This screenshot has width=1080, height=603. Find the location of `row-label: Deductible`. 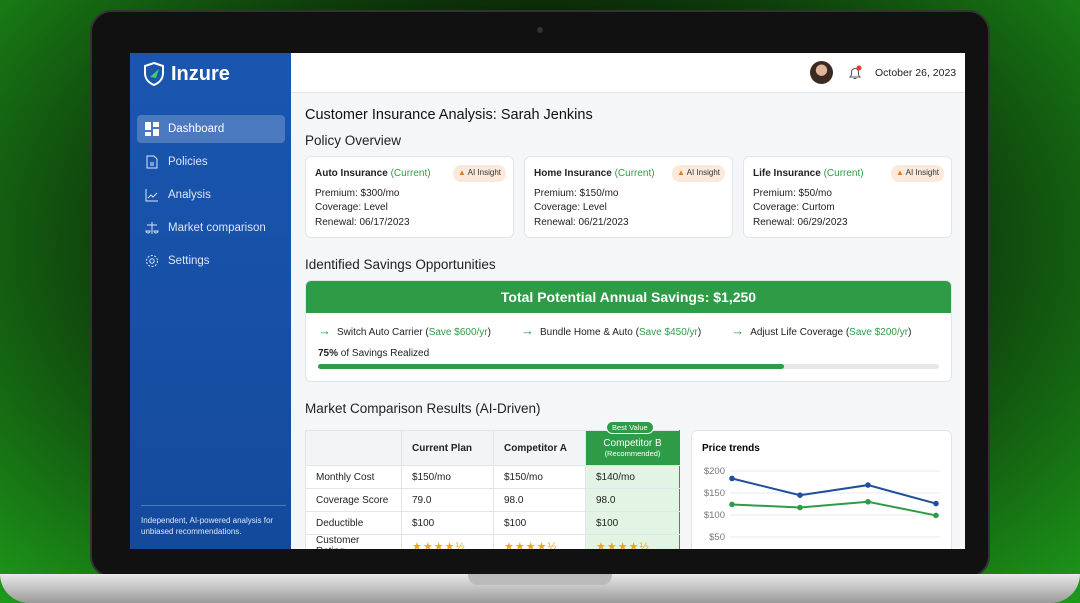

row-label: Deductible is located at coordinates (353, 523).